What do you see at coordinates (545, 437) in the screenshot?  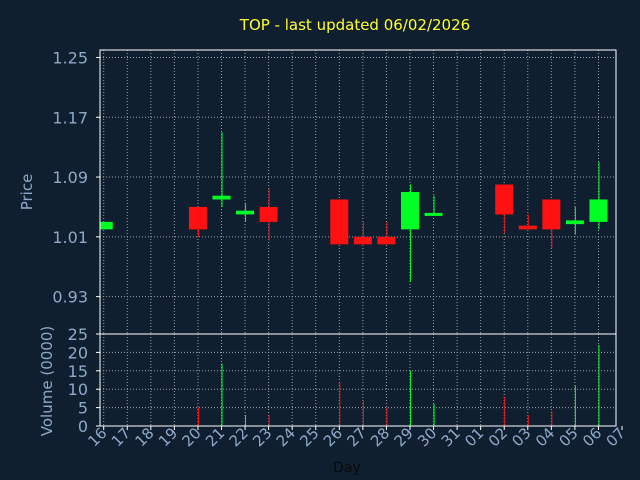 I see `x-tick-label: 04` at bounding box center [545, 437].